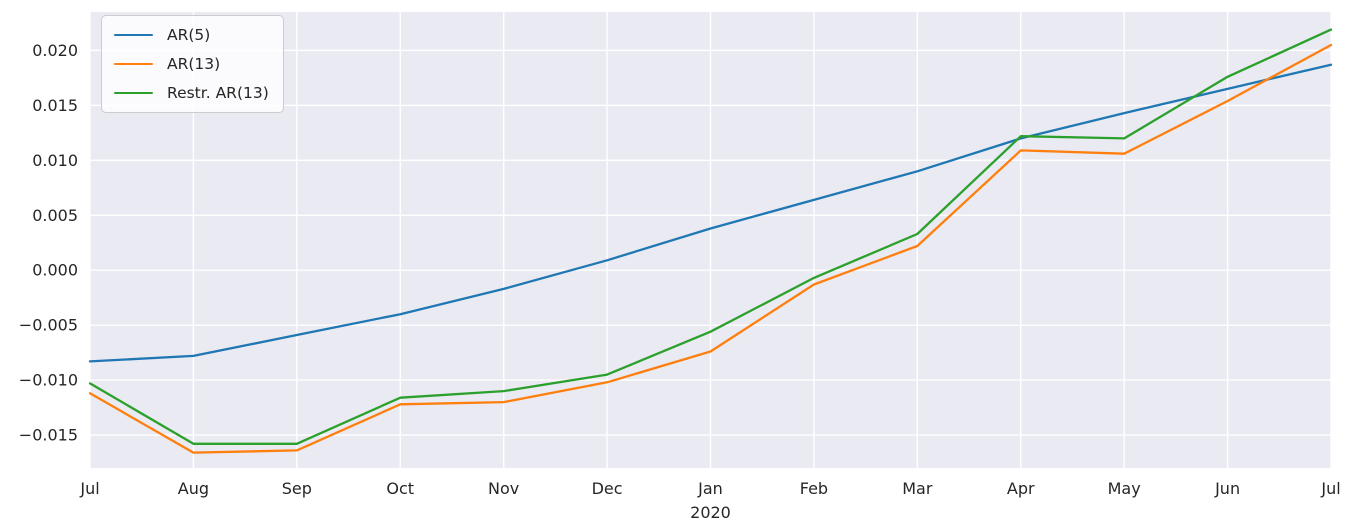 Image resolution: width=1353 pixels, height=532 pixels. What do you see at coordinates (55, 215) in the screenshot?
I see `y-tick-label: 0.005` at bounding box center [55, 215].